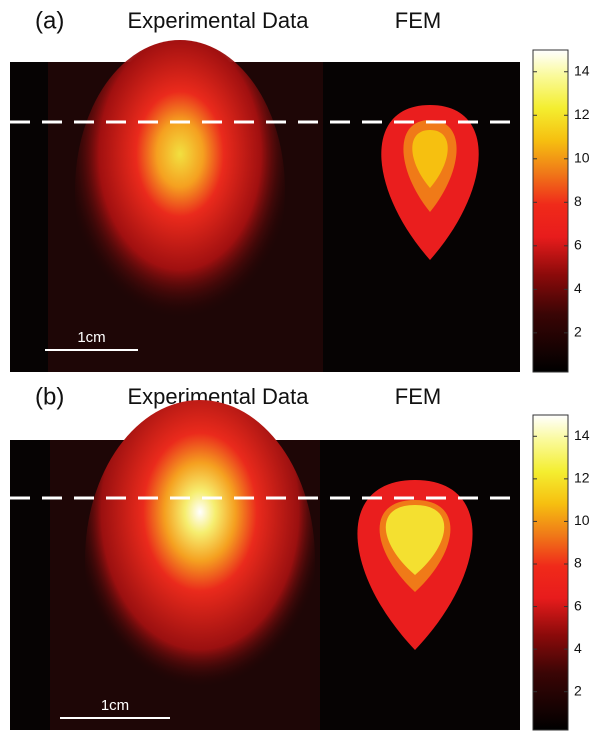 Image resolution: width=599 pixels, height=734 pixels. Describe the element at coordinates (49, 396) in the screenshot. I see `panel-label: (b)` at that location.